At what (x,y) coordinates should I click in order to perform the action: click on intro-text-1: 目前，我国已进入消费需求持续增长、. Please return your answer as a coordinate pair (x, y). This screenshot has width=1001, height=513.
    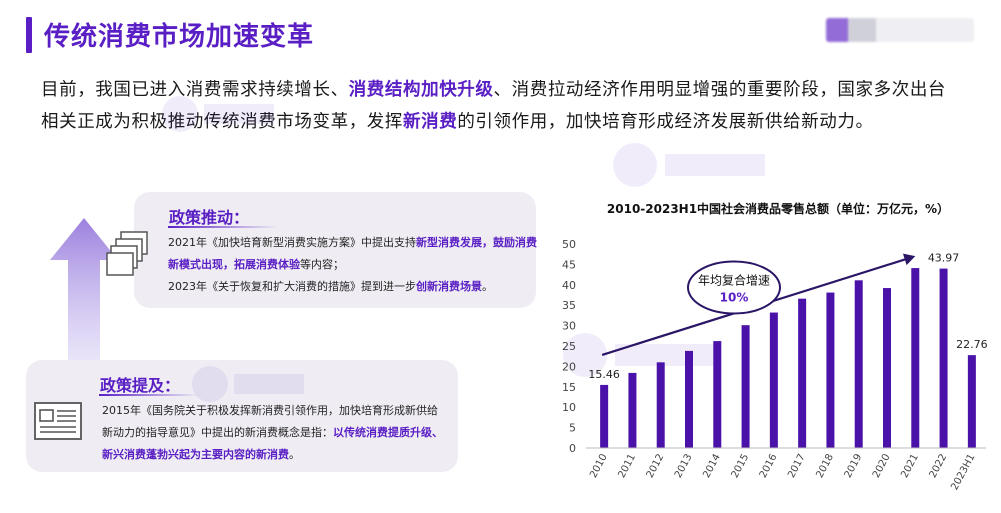
    Looking at the image, I should click on (195, 90).